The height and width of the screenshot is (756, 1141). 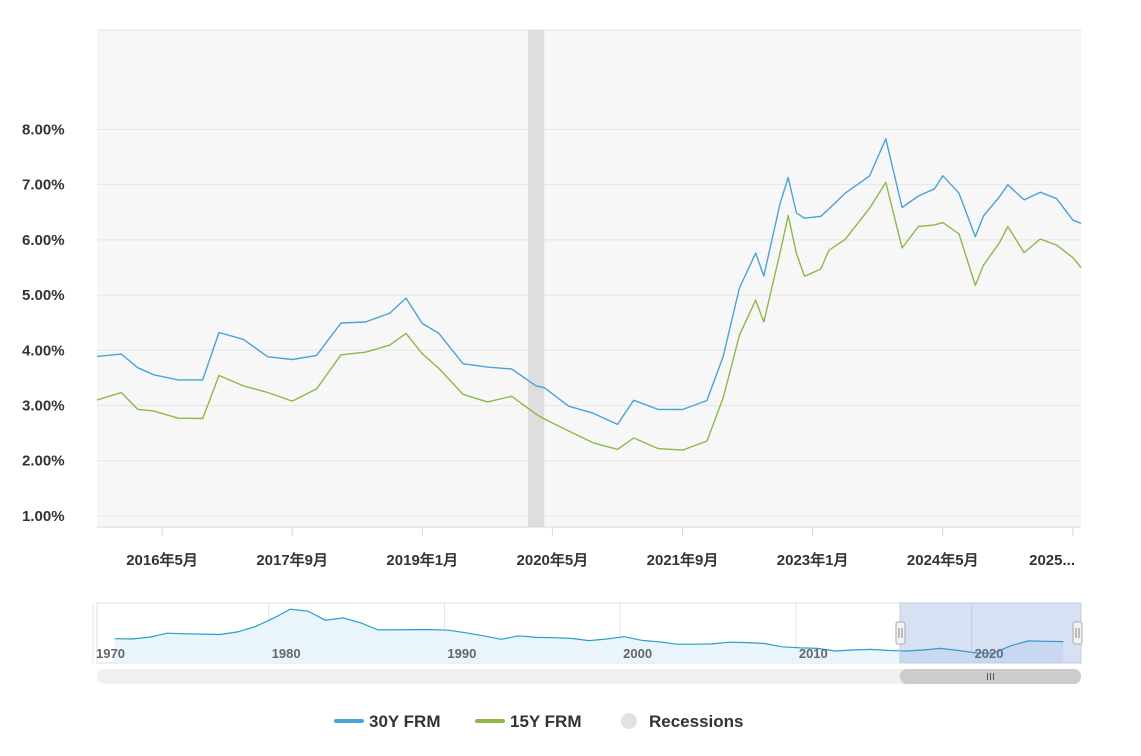 What do you see at coordinates (990, 633) in the screenshot?
I see `navigator-selection` at bounding box center [990, 633].